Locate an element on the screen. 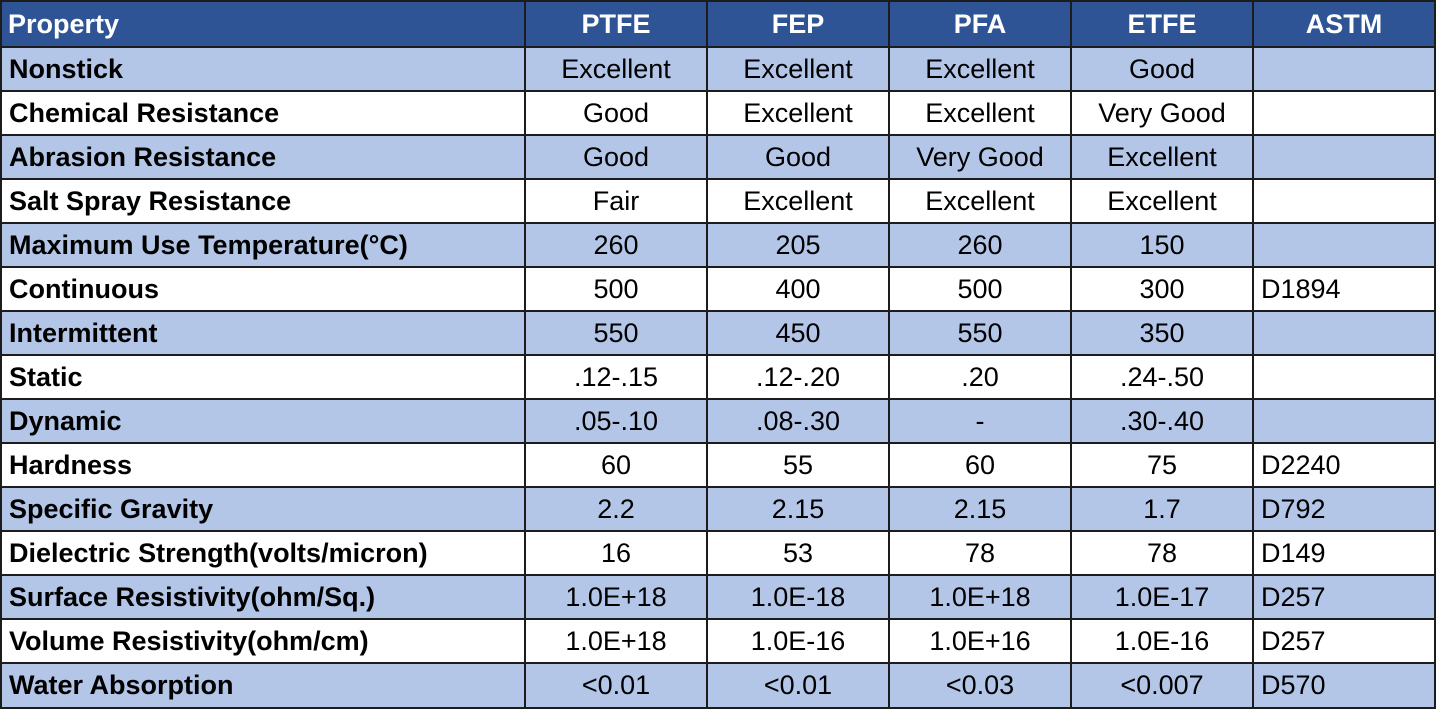 The width and height of the screenshot is (1442, 716). cell-property: Dynamic is located at coordinates (263, 421).